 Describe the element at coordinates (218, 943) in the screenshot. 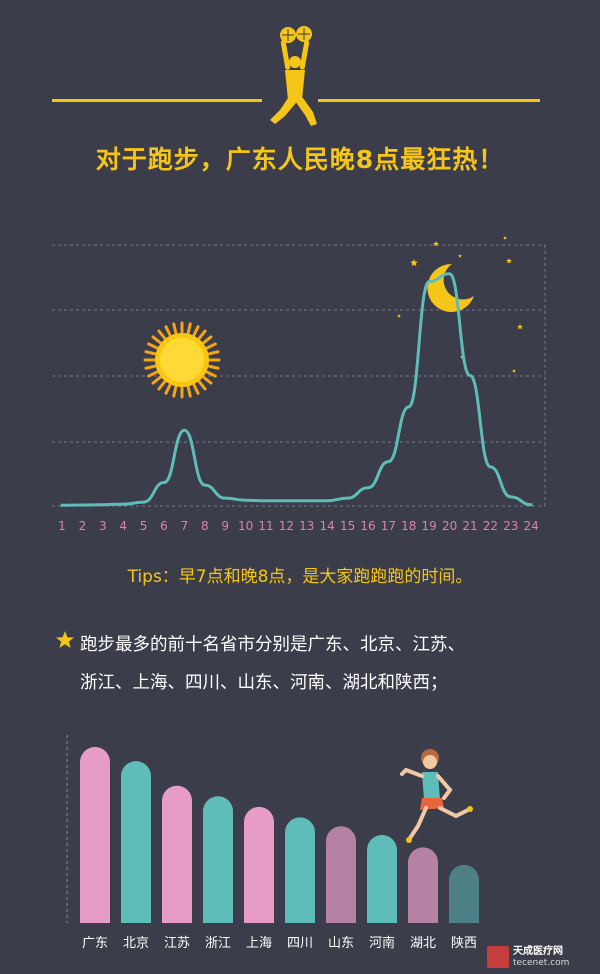

I see `bar-category-label: 浙江` at that location.